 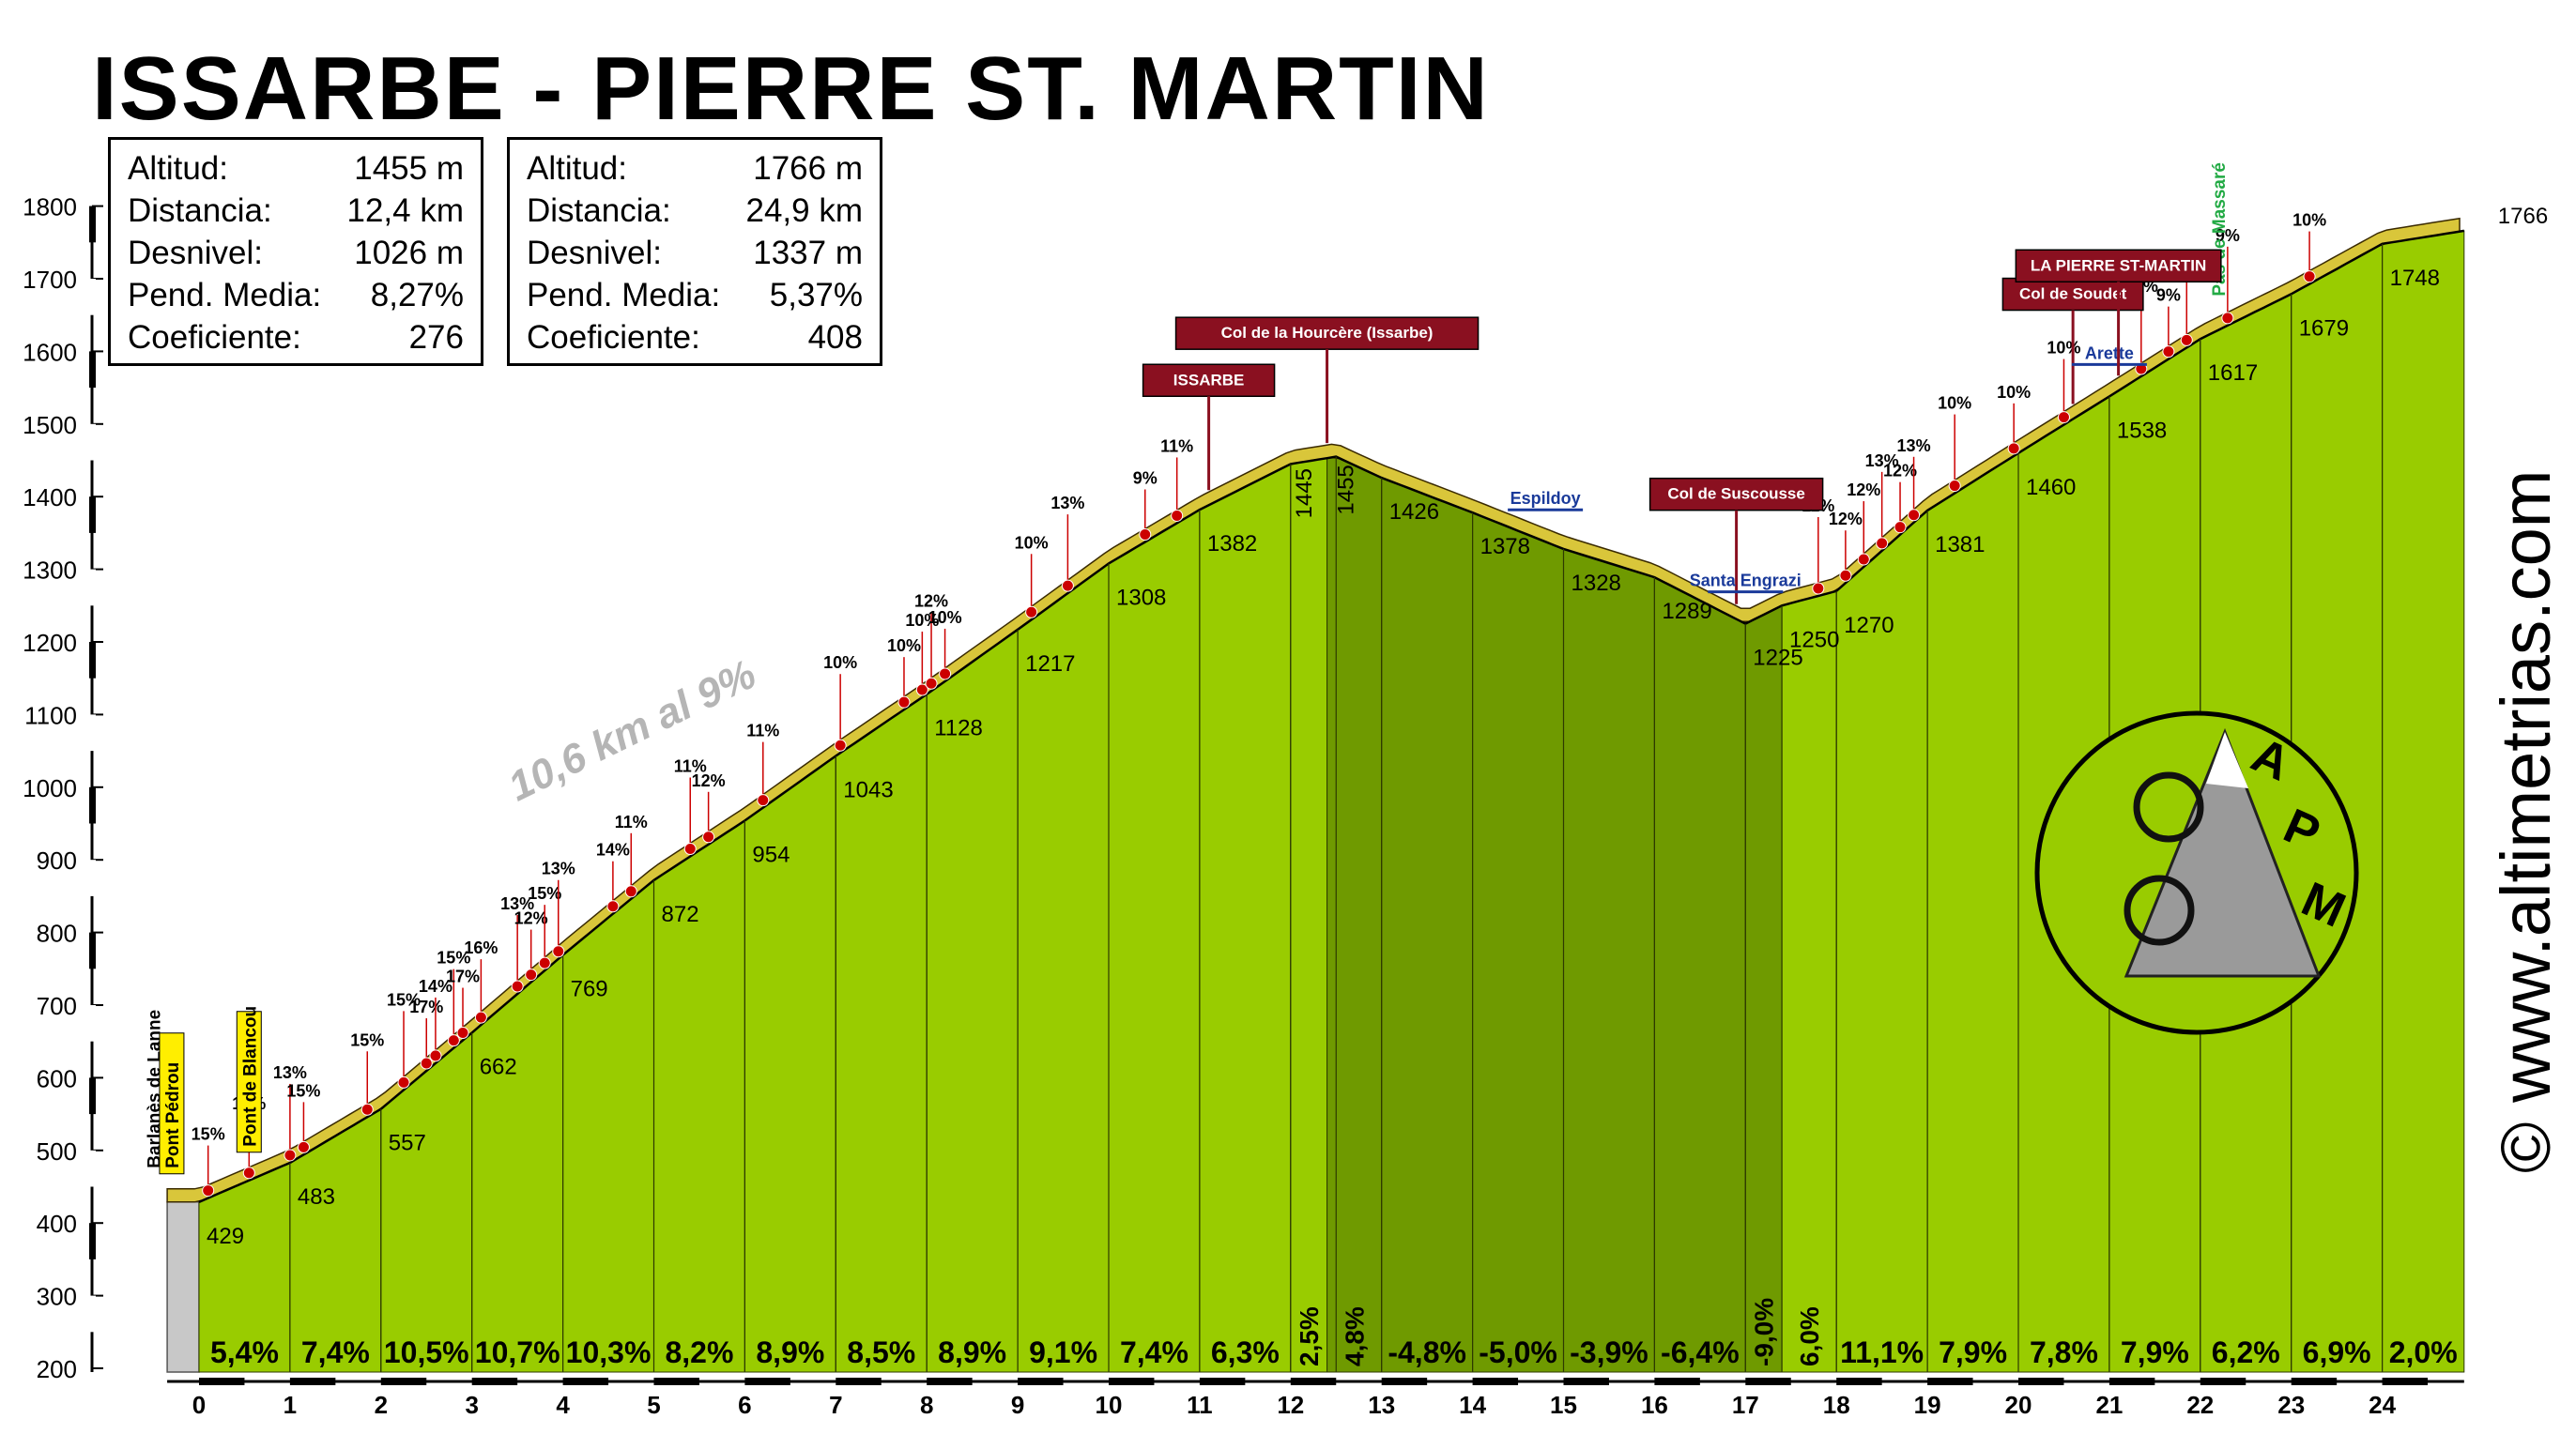 I want to click on y-tick-label: 1000, so click(x=50, y=788).